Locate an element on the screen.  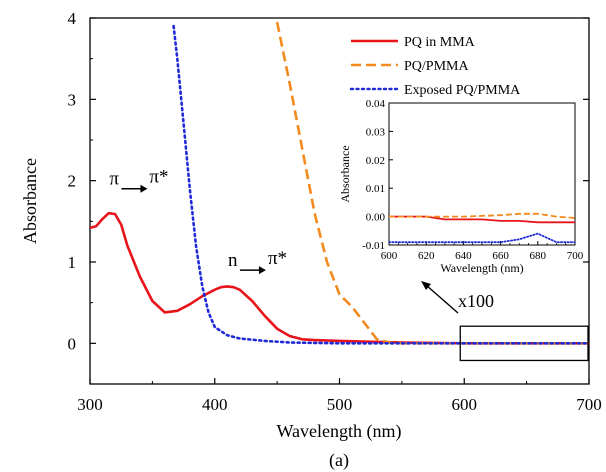
x-tick-label: 500 is located at coordinates (340, 404).